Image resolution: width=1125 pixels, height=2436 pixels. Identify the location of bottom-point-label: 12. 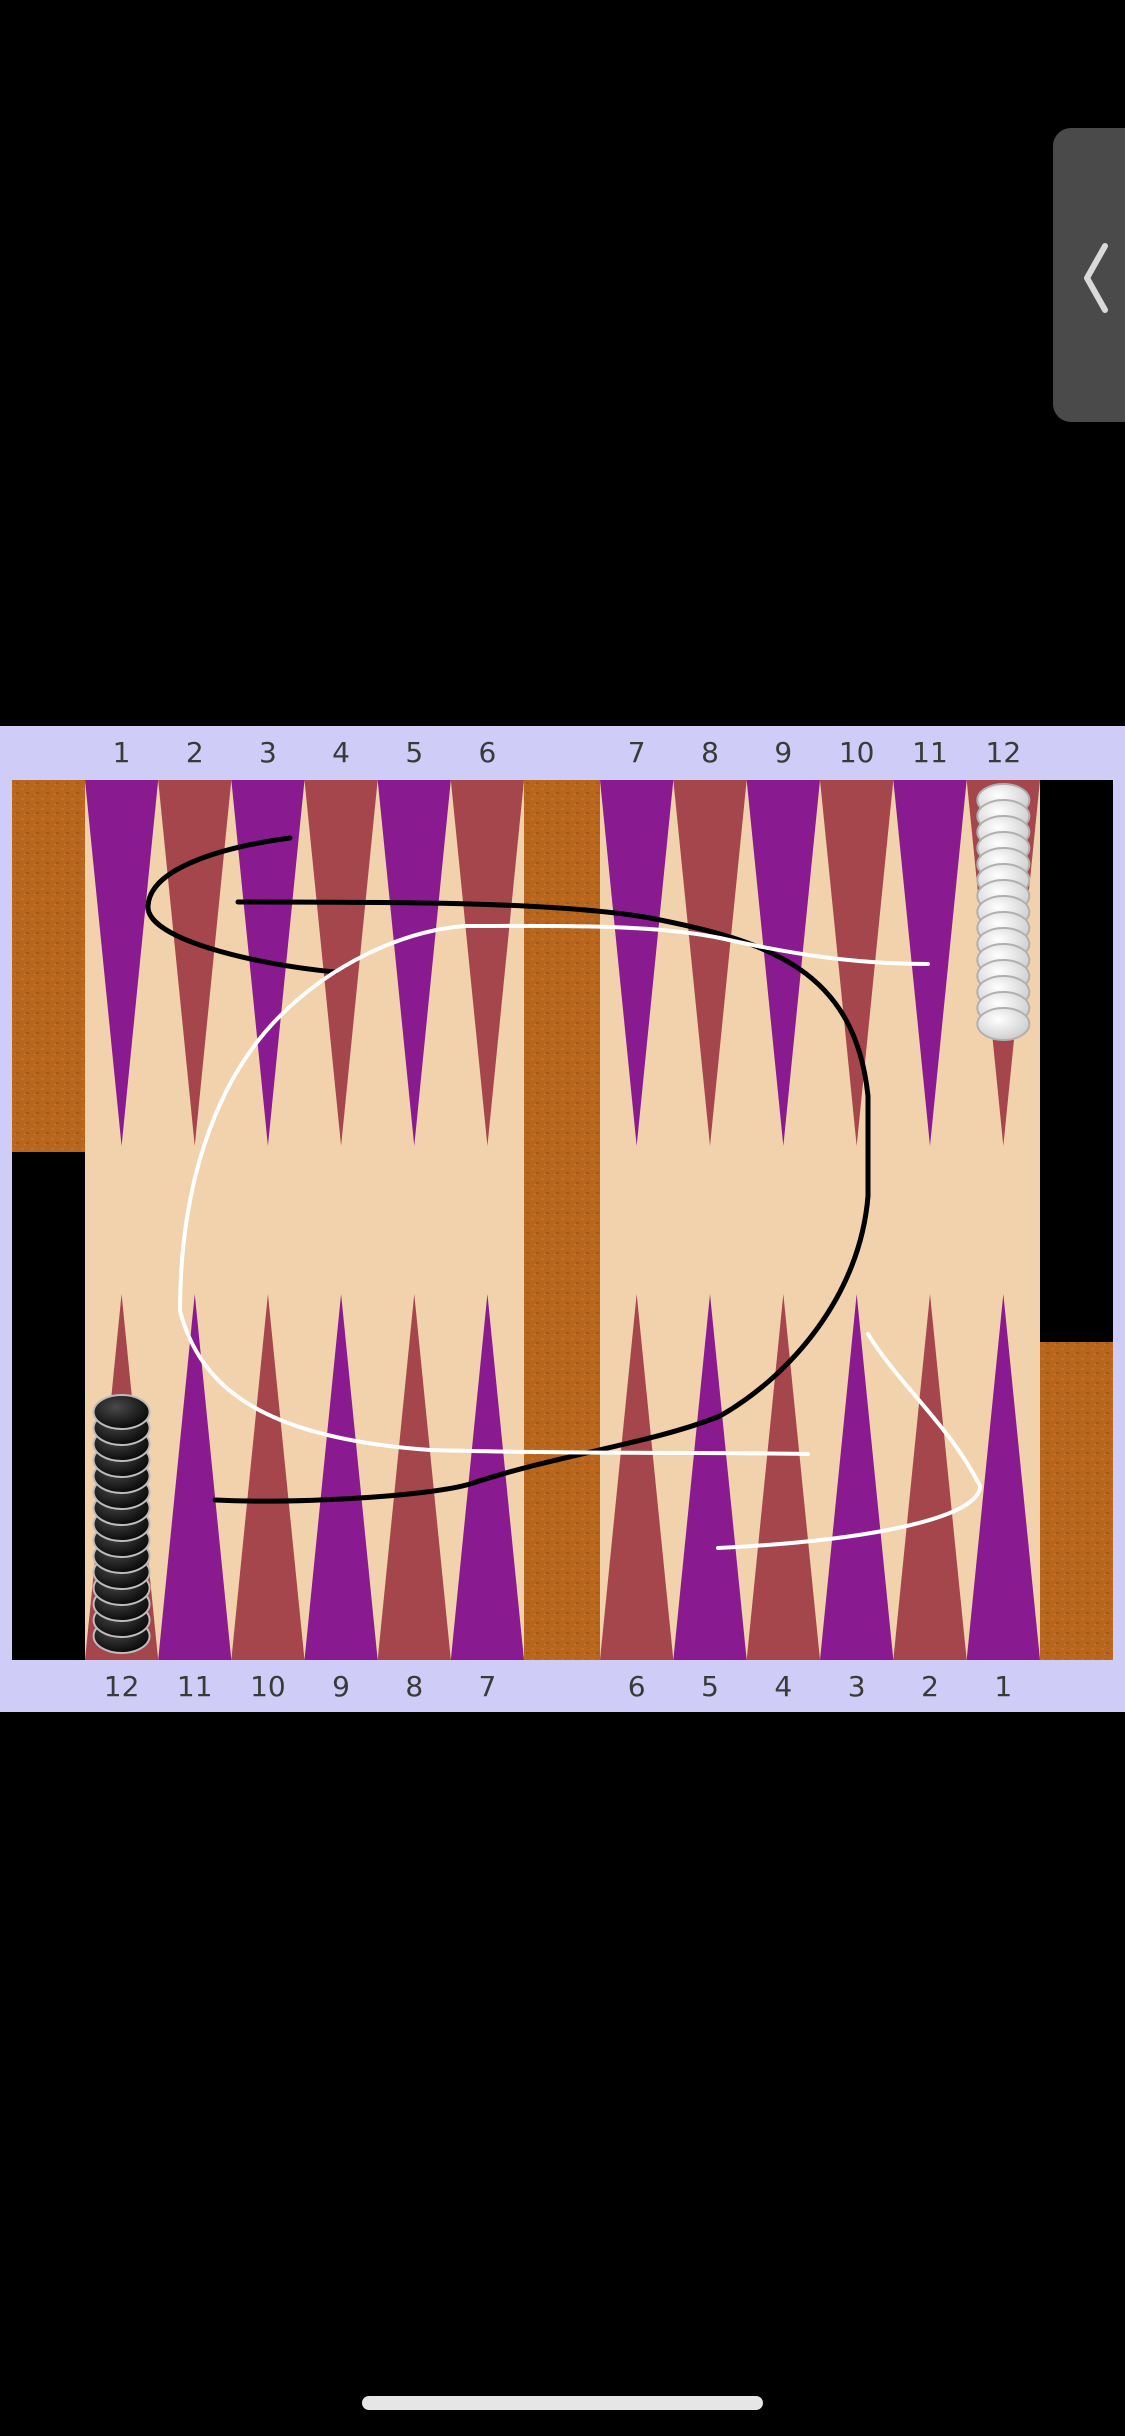
(122, 1686).